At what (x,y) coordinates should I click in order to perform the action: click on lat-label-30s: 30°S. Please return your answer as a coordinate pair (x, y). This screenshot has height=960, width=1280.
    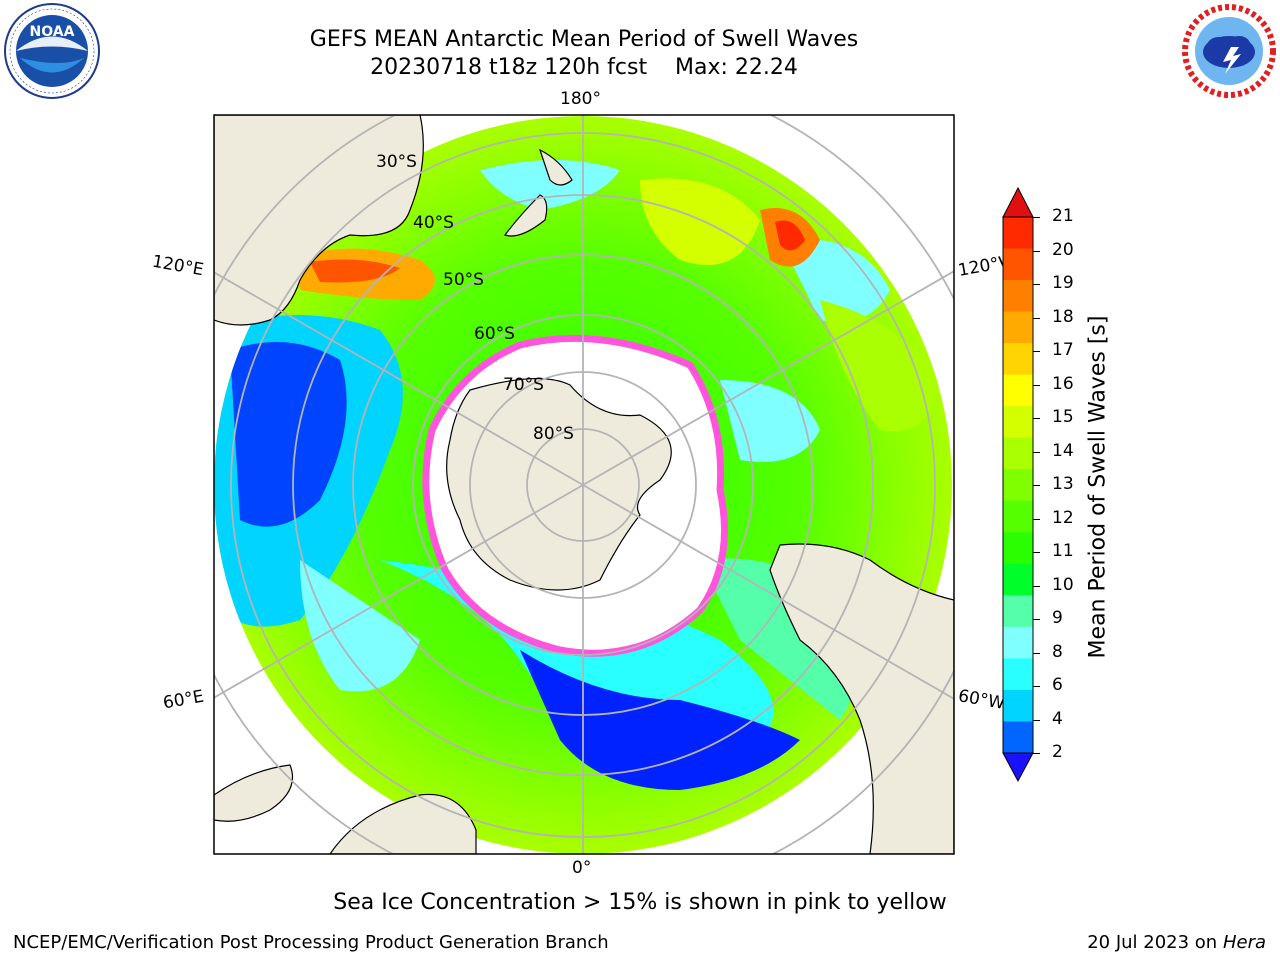
    Looking at the image, I should click on (396, 162).